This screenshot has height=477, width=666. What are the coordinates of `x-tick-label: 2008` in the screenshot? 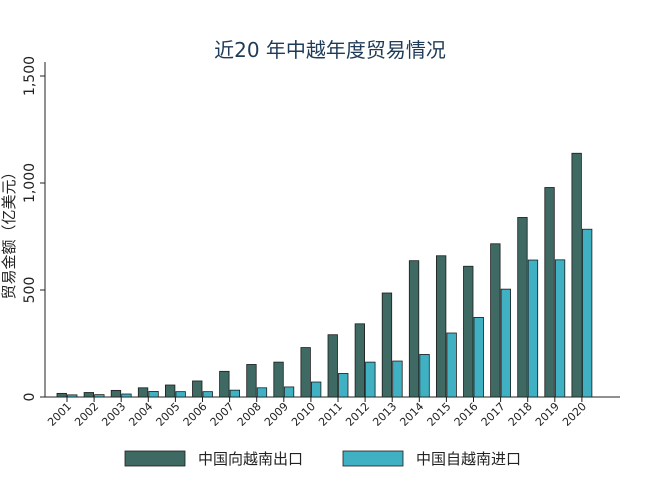 It's located at (249, 414).